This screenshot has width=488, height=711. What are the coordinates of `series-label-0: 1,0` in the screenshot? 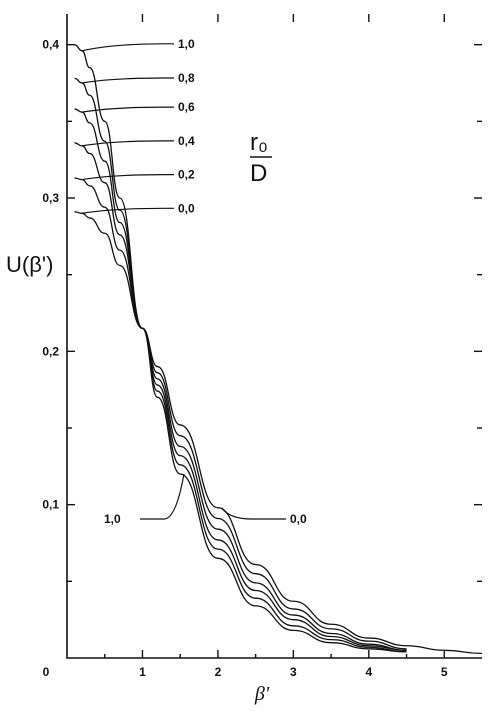 It's located at (186, 44).